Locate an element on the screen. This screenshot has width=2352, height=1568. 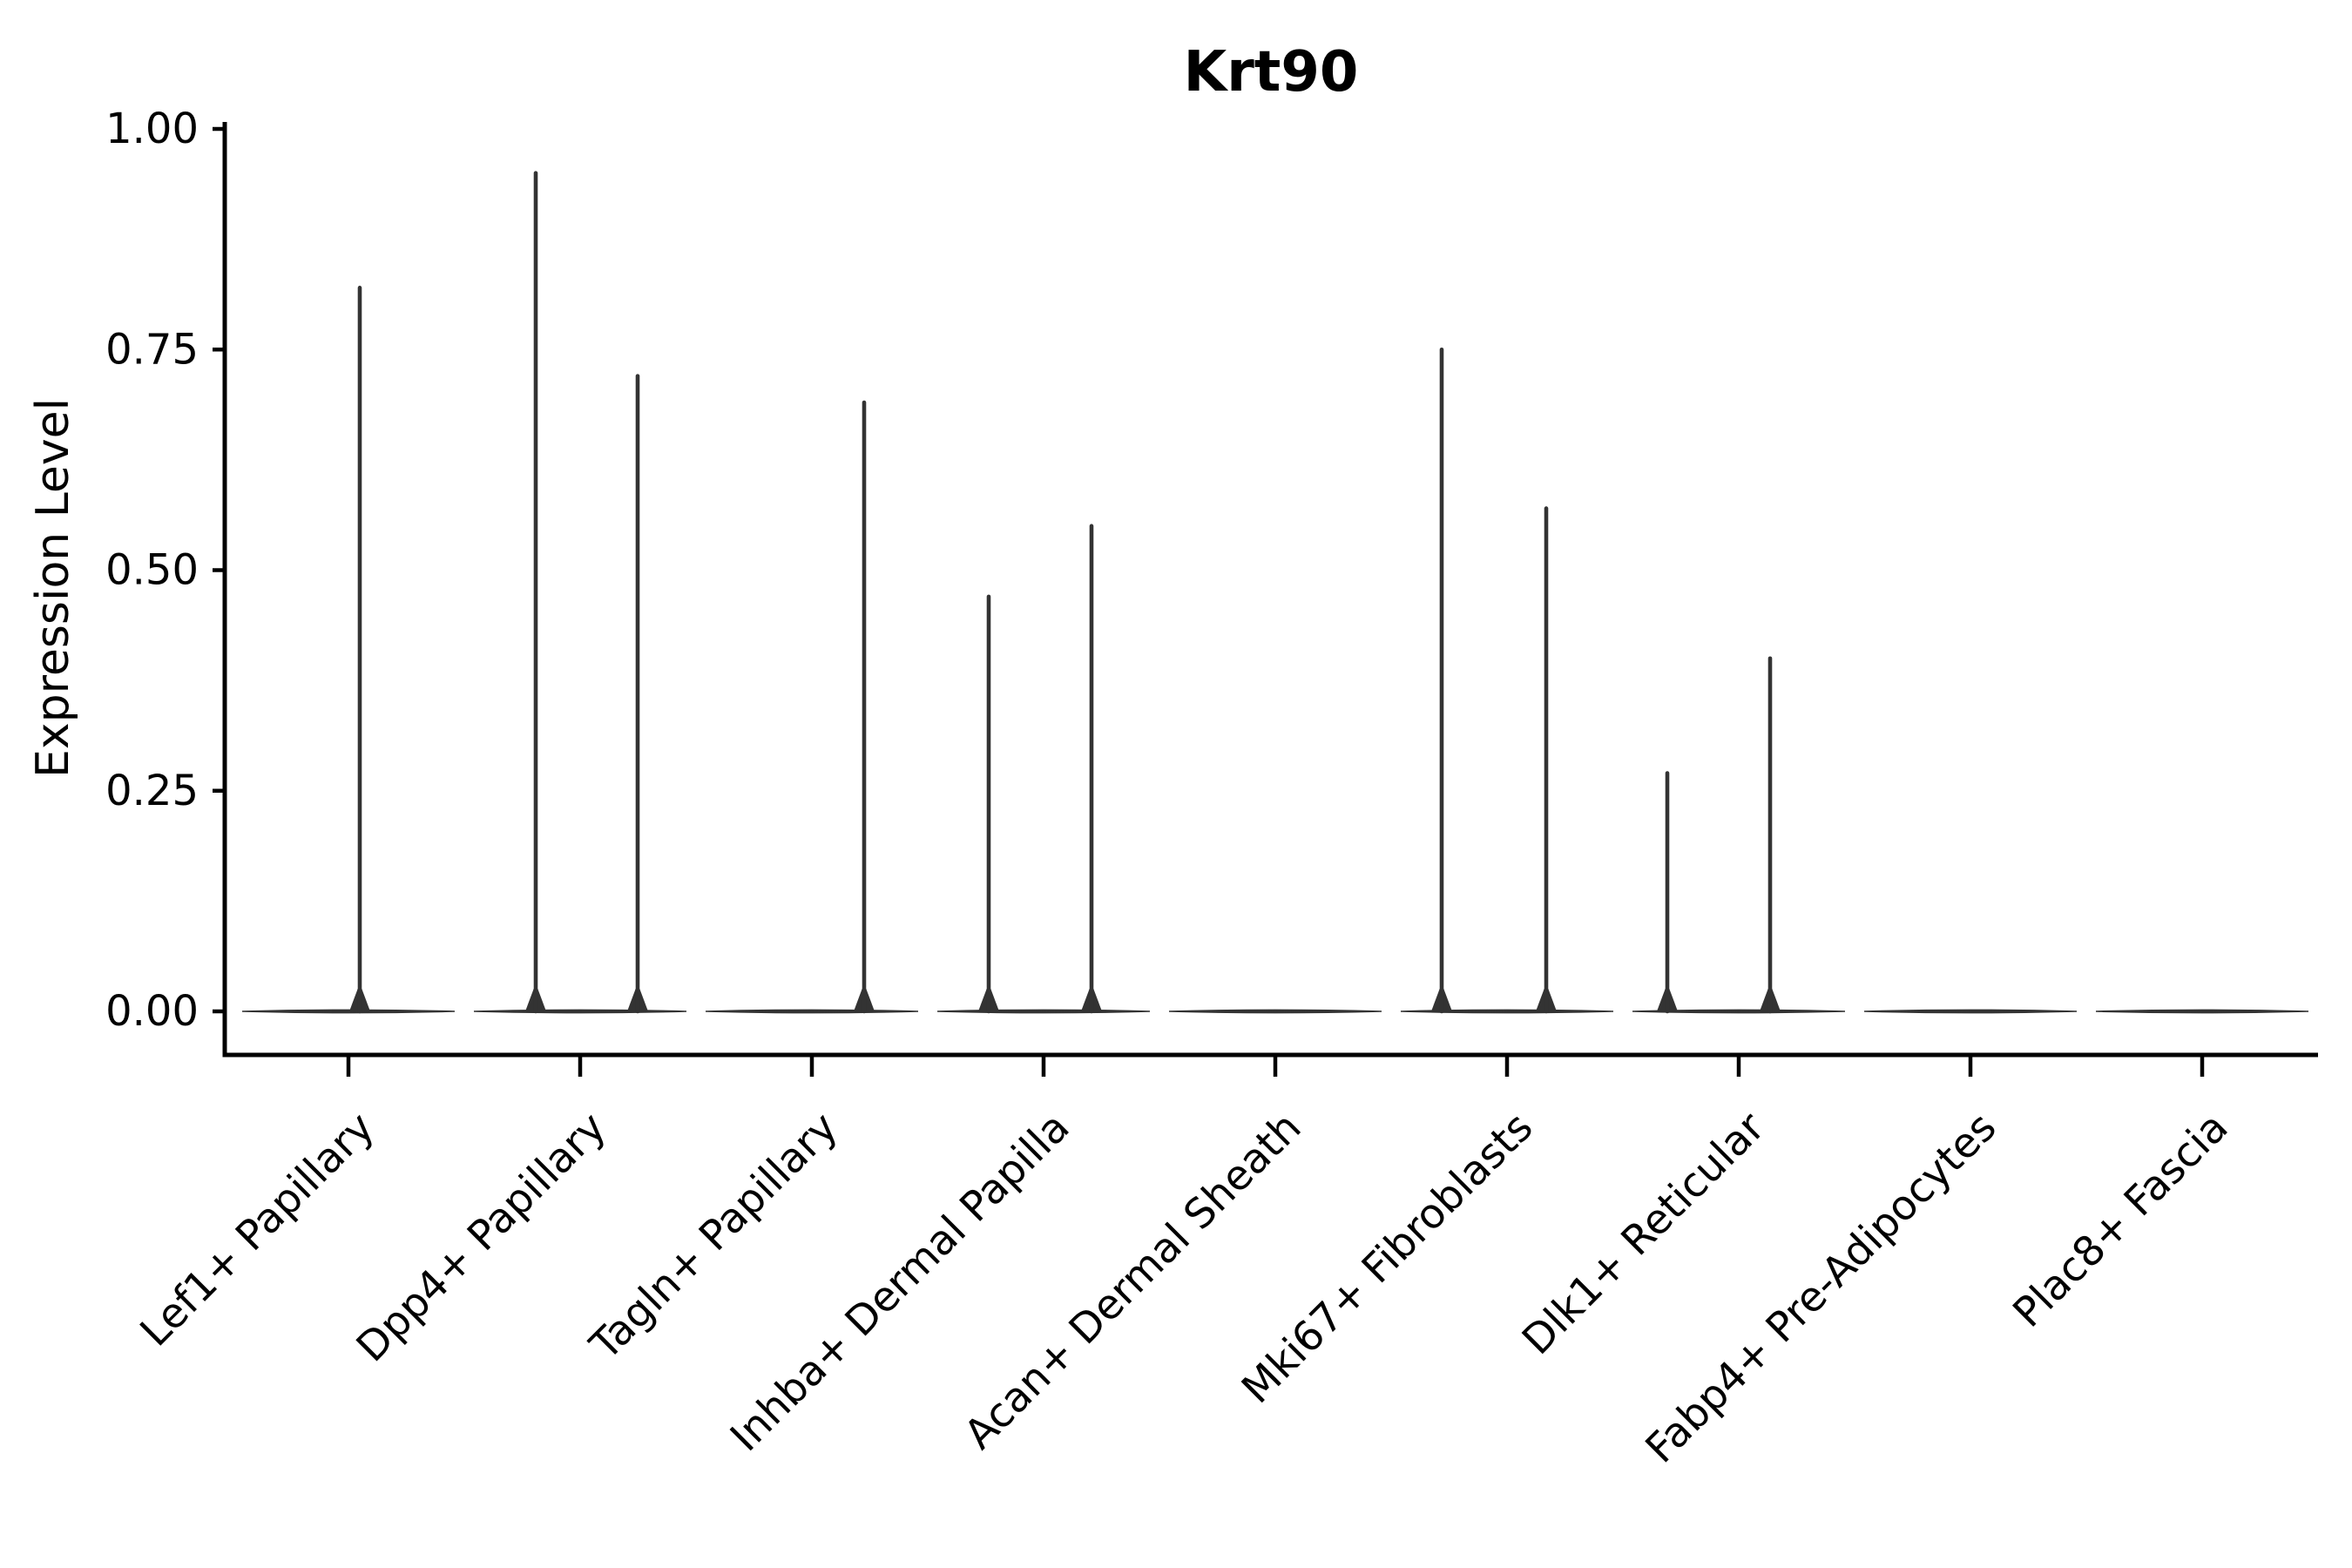
y-tick-label: 0.00 is located at coordinates (152, 1012).